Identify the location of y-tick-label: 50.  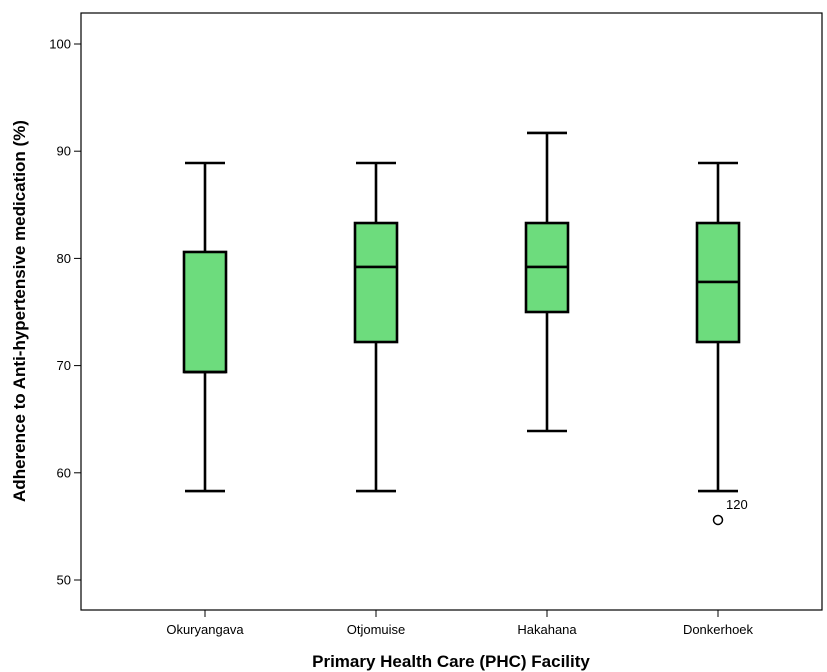
(64, 580).